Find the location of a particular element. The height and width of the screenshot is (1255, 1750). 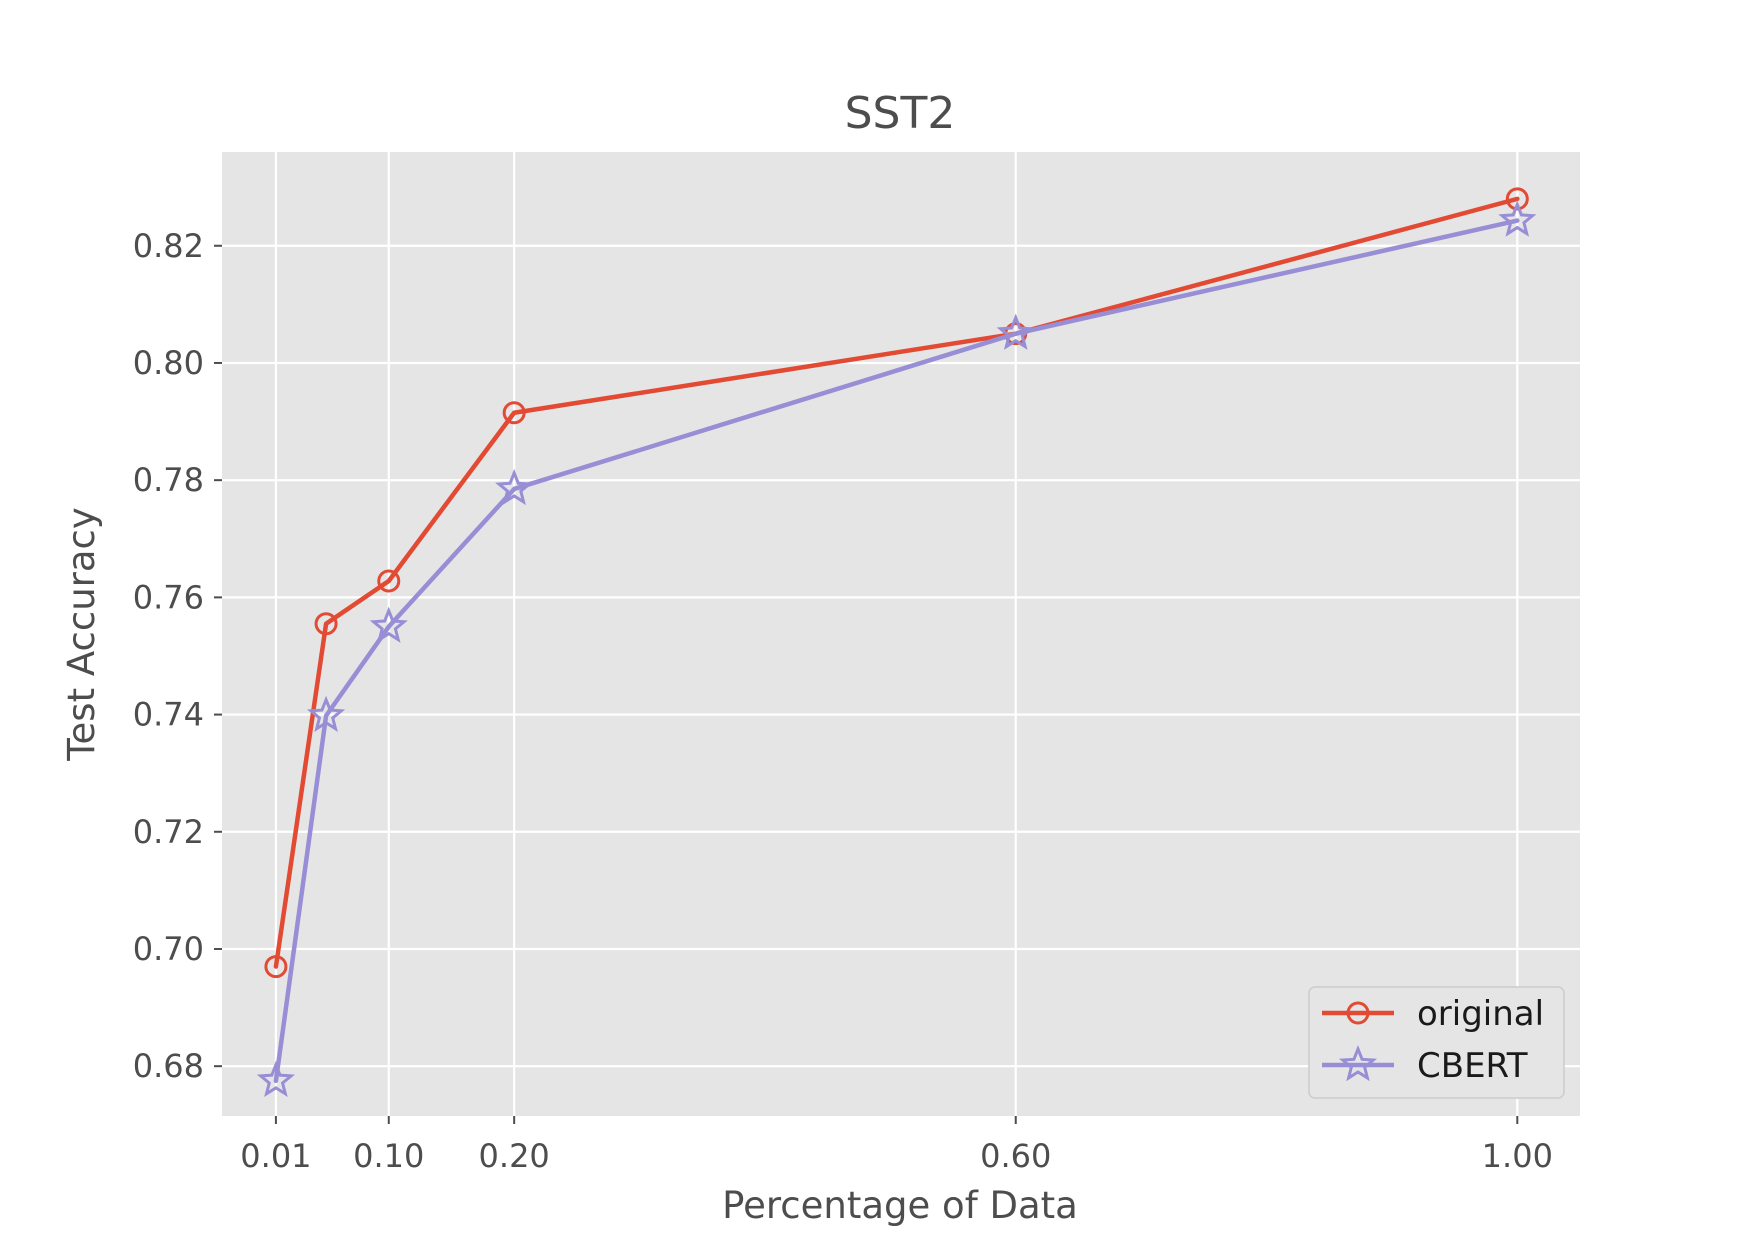

y-tick-label: 0.80 is located at coordinates (168, 363).